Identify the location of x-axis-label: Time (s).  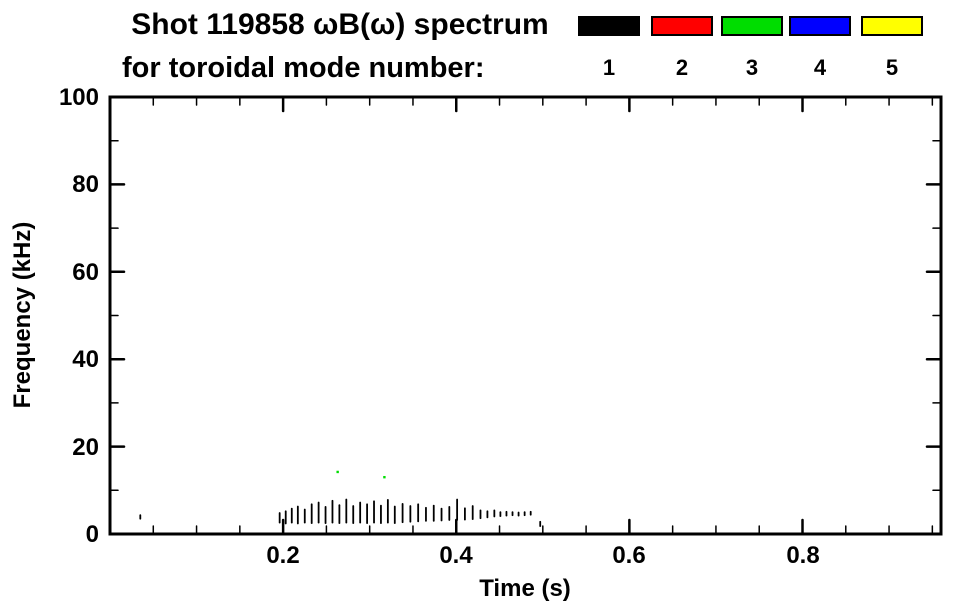
(525, 588).